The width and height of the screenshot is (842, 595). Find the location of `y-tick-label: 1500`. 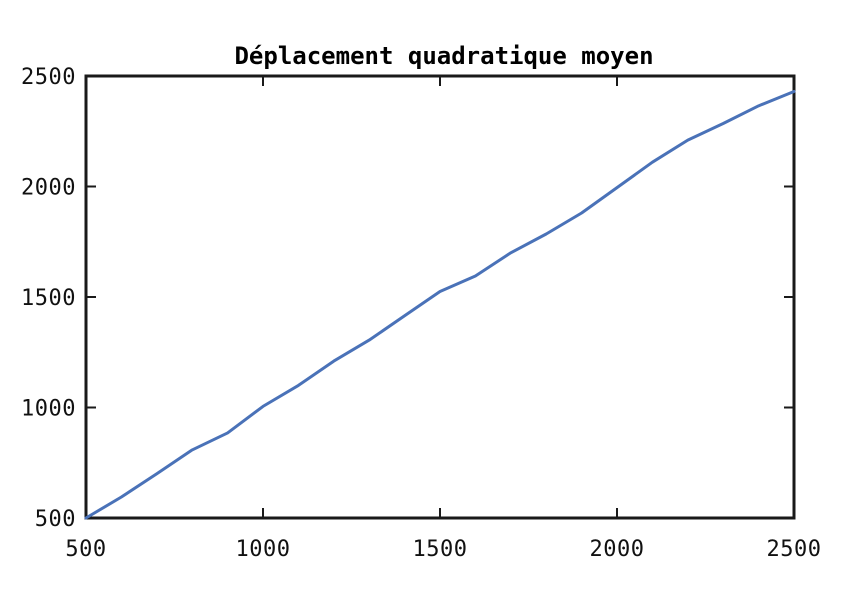

y-tick-label: 1500 is located at coordinates (48, 298).